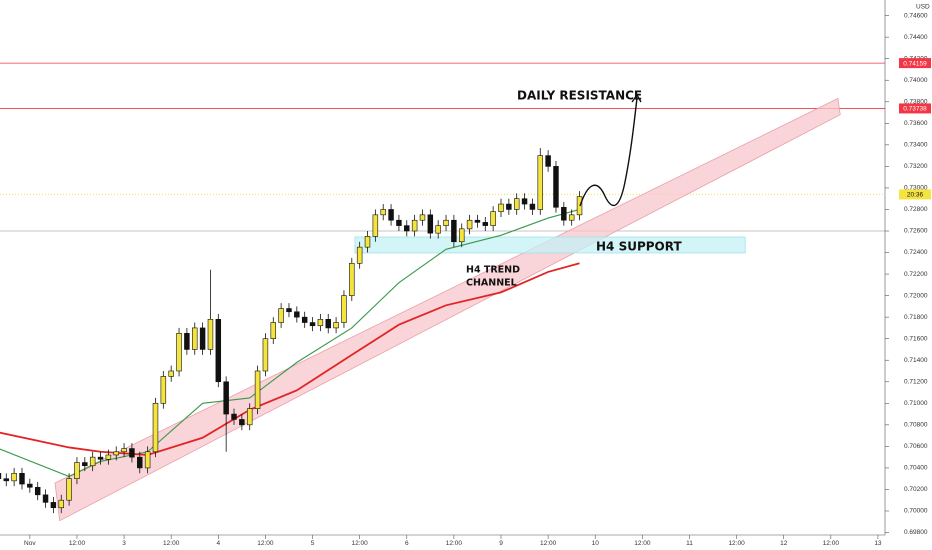  Describe the element at coordinates (313, 543) in the screenshot. I see `x-tick-label: 5` at that location.